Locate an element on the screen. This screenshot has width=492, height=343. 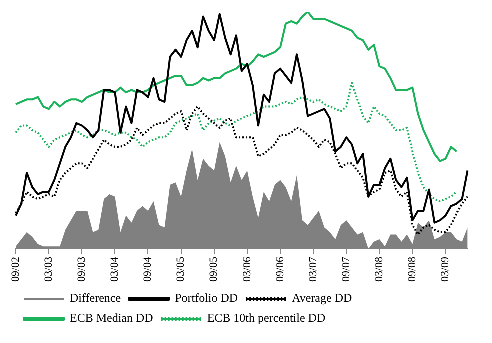
legend-label: Portfolio DD is located at coordinates (206, 298).